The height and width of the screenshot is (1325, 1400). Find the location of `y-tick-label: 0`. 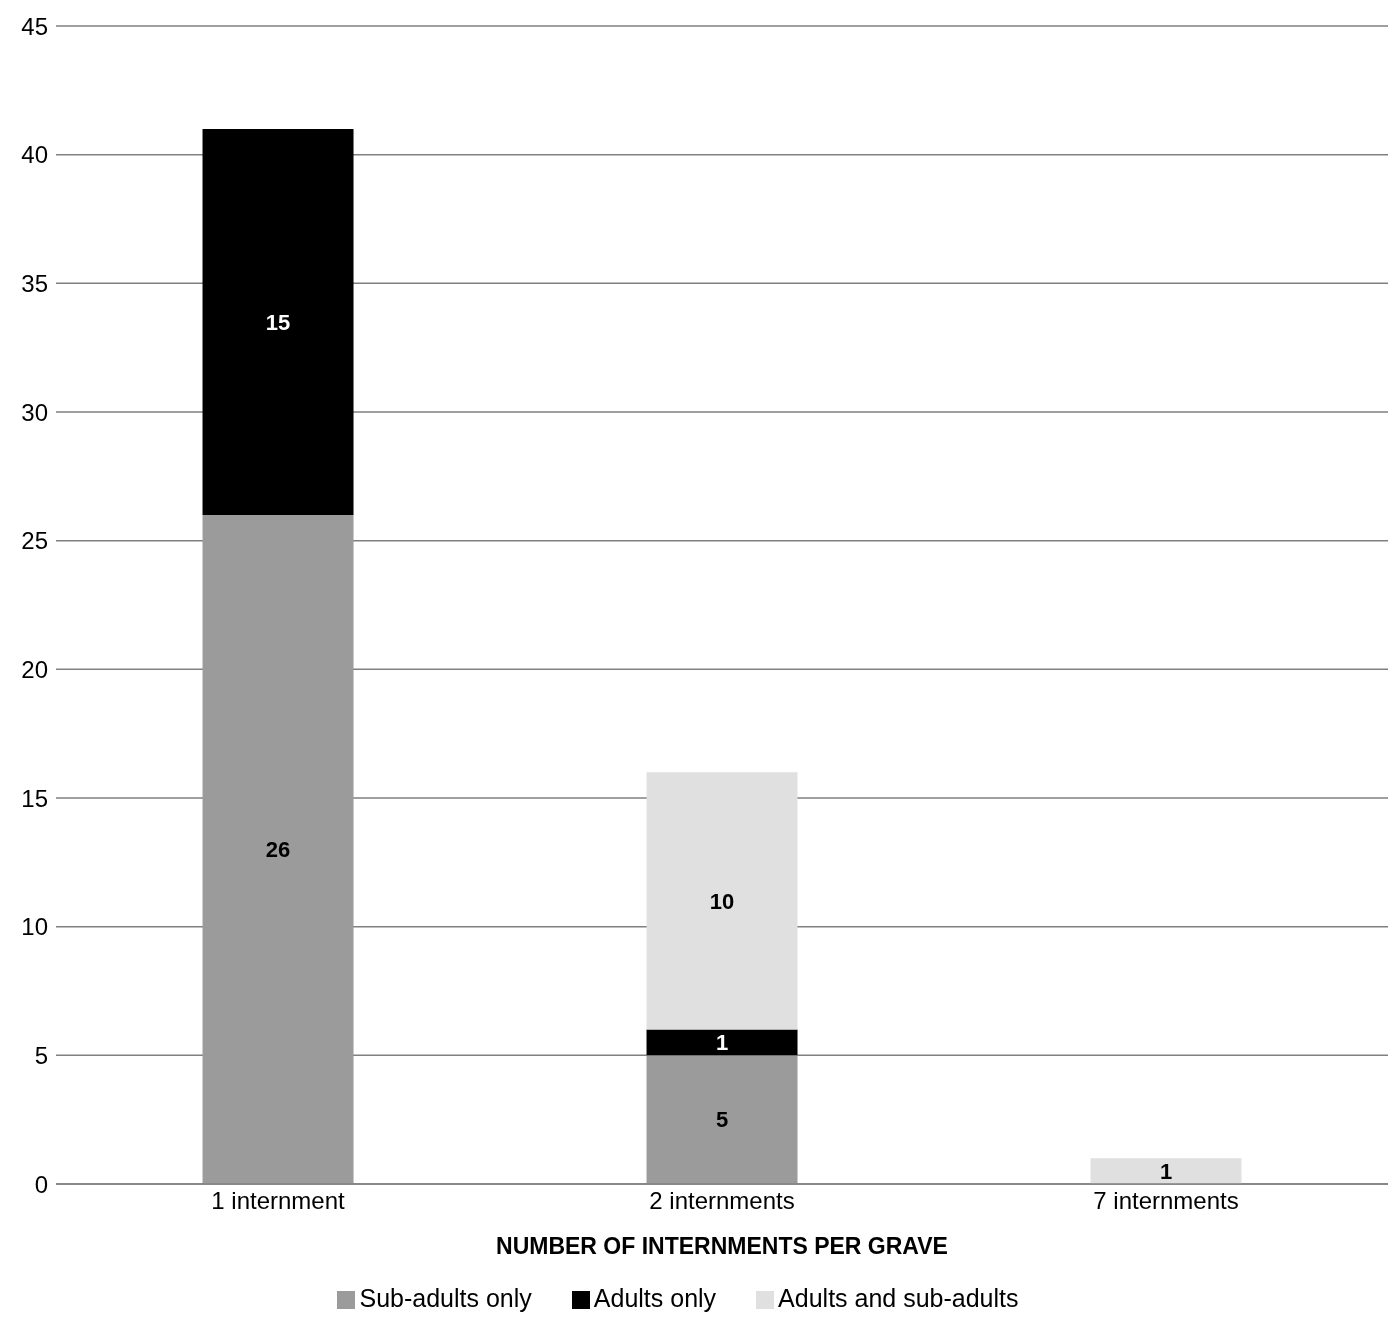

y-tick-label: 0 is located at coordinates (41, 1184).